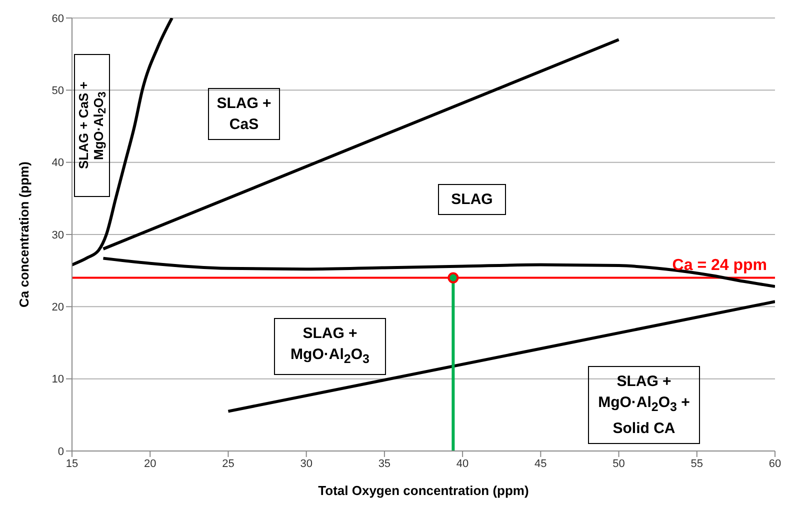 This screenshot has width=789, height=520. I want to click on y-tick-label: 10, so click(58, 380).